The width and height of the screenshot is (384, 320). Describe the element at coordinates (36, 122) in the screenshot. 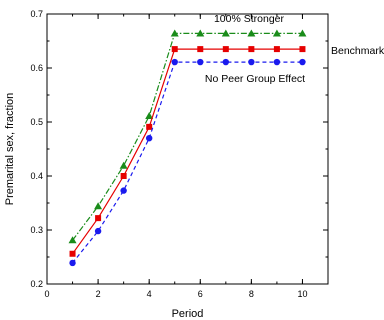

I see `y-tick-label: 0.5` at that location.